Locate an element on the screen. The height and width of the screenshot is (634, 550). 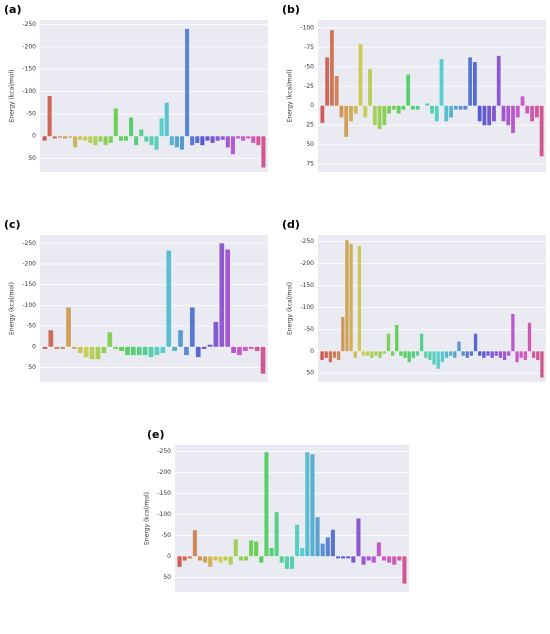
y-tick-label: 25 is located at coordinates (310, 125).